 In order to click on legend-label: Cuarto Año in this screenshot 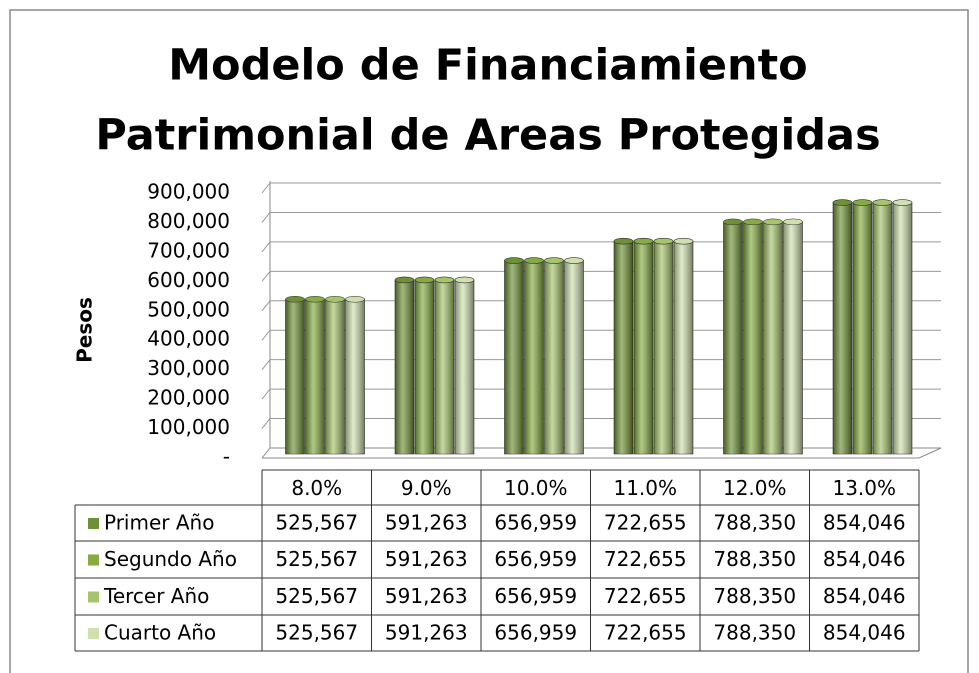, I will do `click(160, 633)`.